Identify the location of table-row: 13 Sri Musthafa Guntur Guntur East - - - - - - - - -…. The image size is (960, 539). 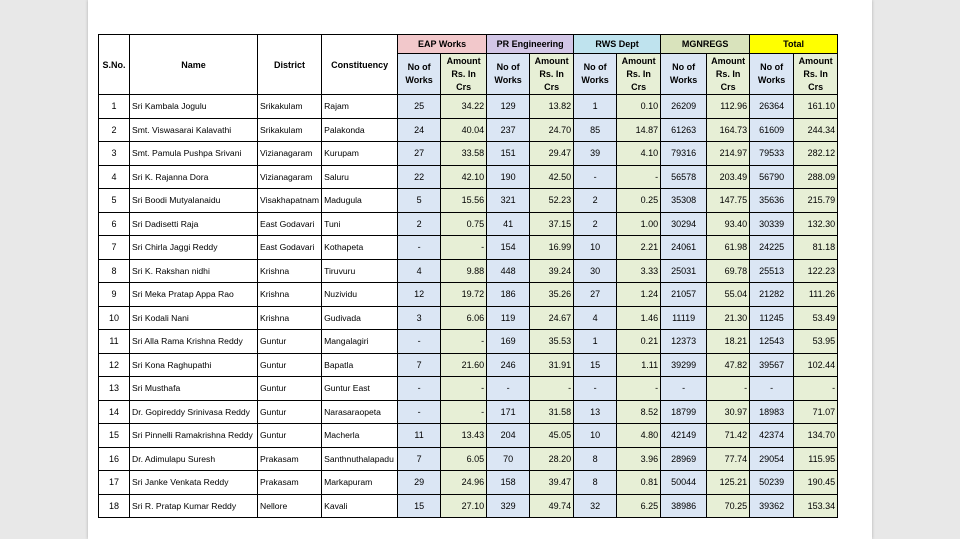
(468, 388).